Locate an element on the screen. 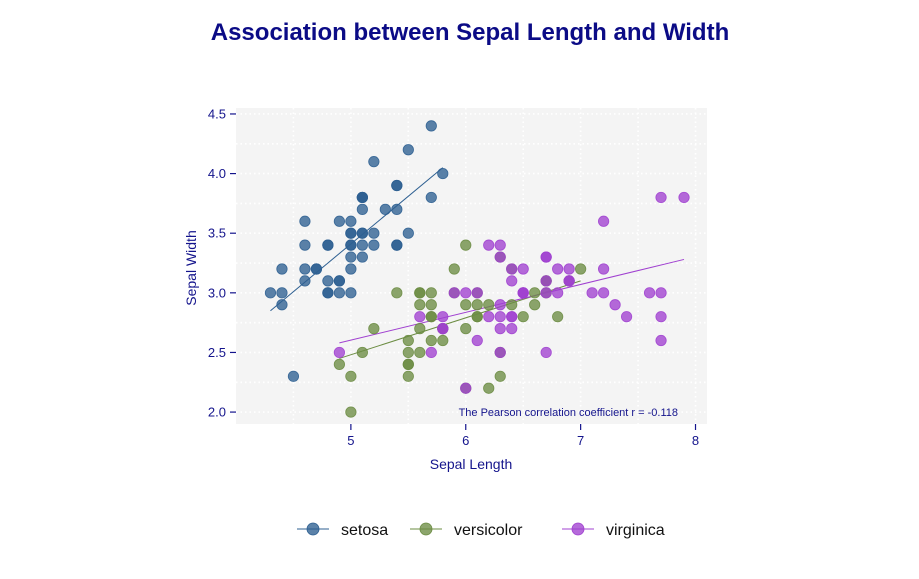 The width and height of the screenshot is (919, 579). y-tick-label: 4.0 is located at coordinates (217, 173).